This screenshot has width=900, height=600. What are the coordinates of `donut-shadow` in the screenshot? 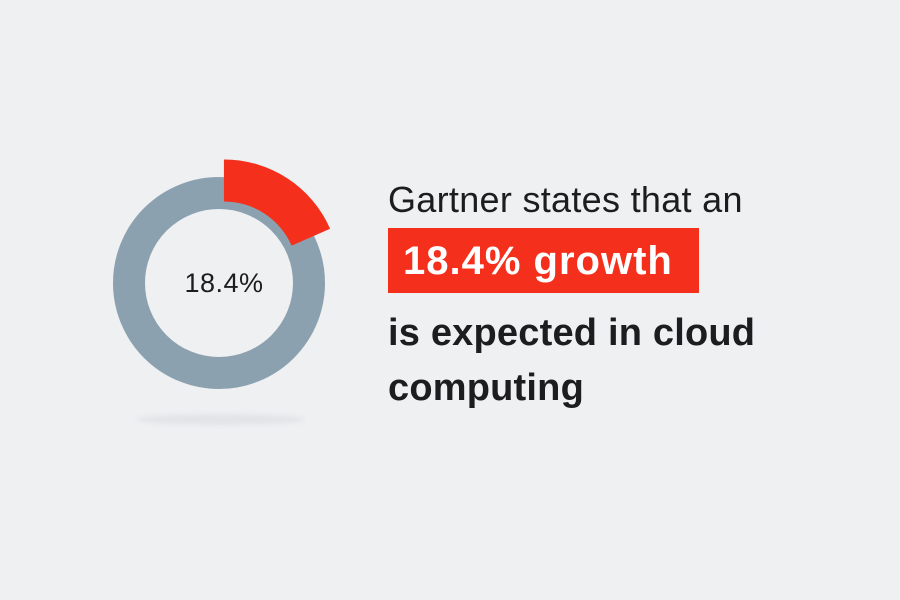 It's located at (221, 419).